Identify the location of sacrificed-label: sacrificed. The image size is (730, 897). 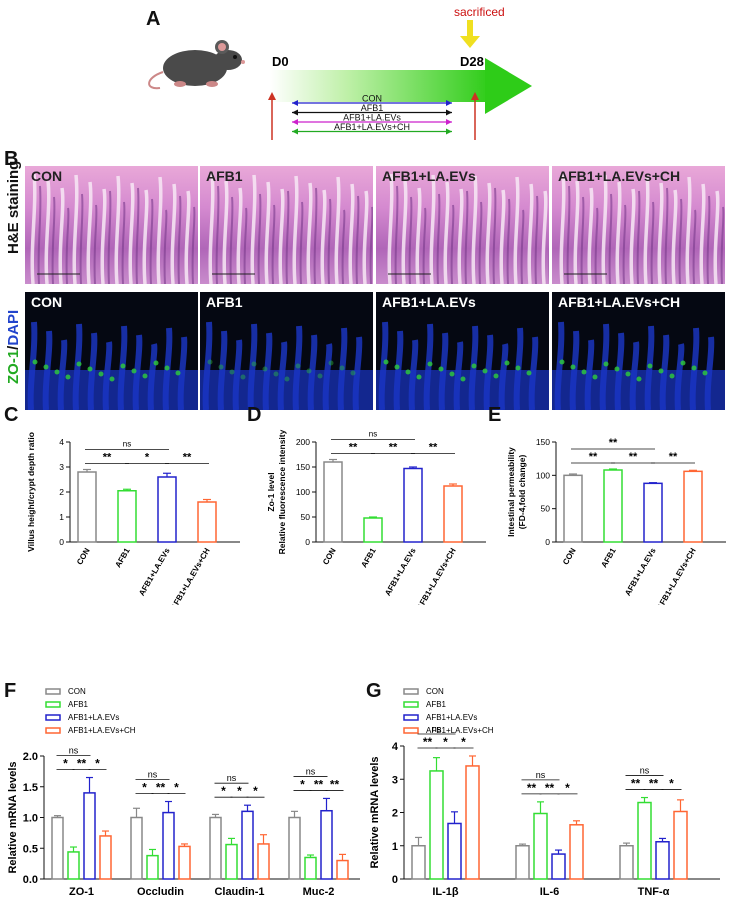
(479, 12).